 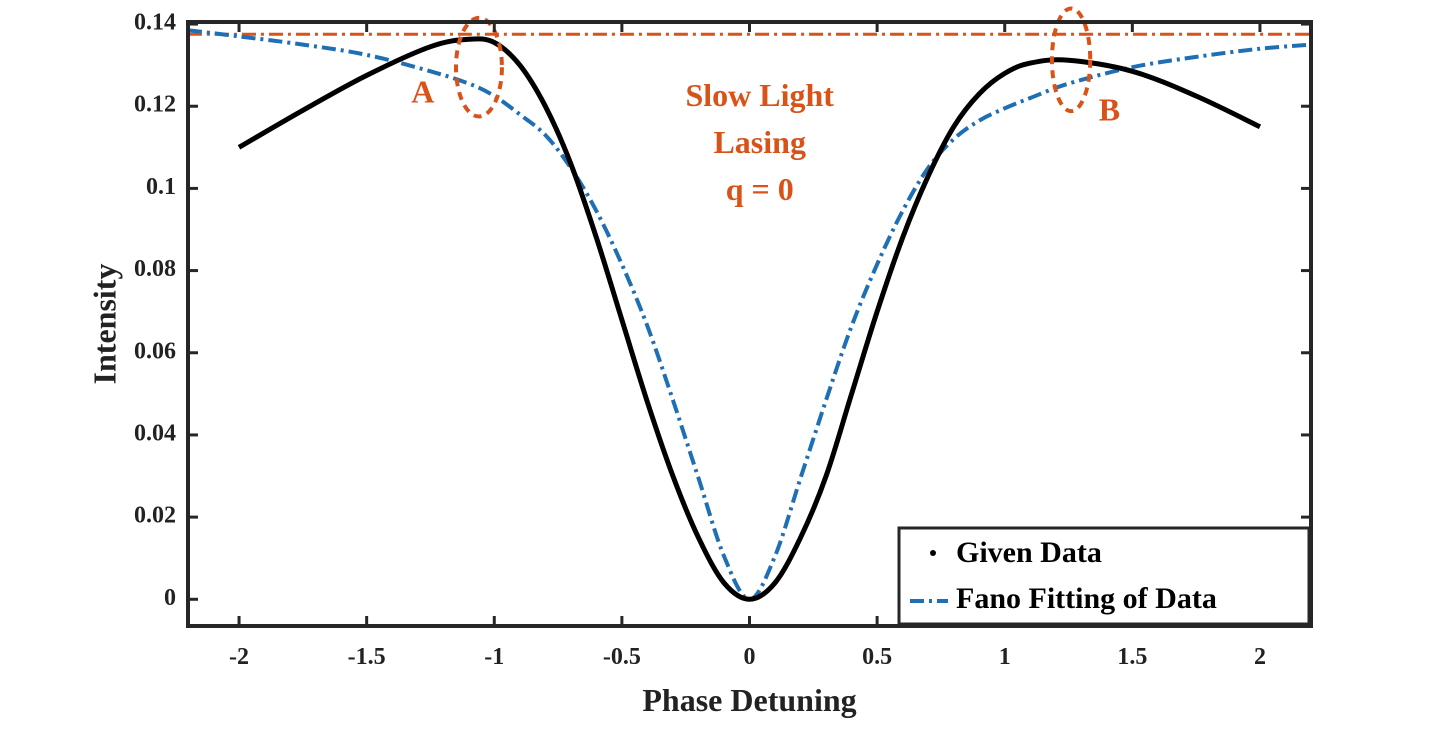 I want to click on legend-box, so click(x=1104, y=576).